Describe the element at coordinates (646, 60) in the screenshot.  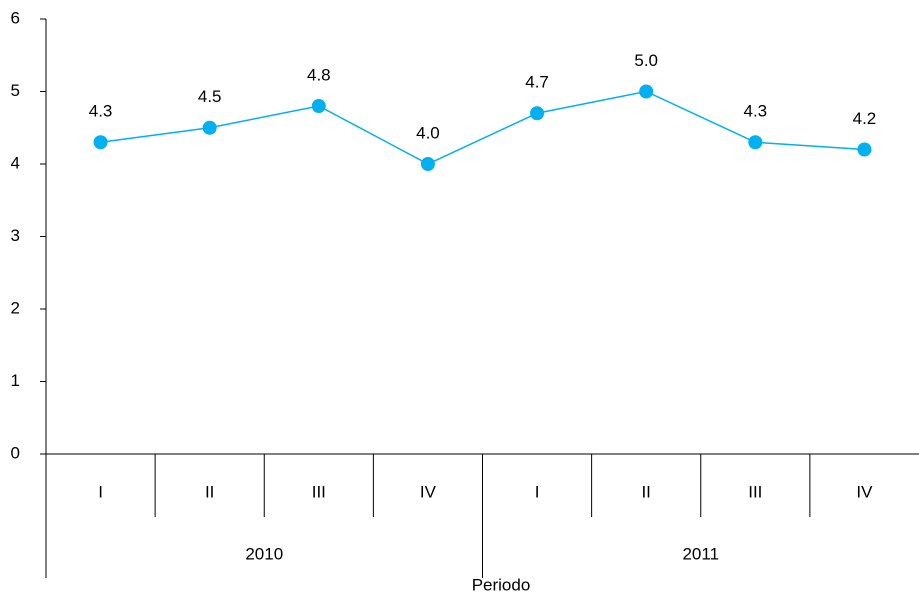
I see `value-label: 5.0` at that location.